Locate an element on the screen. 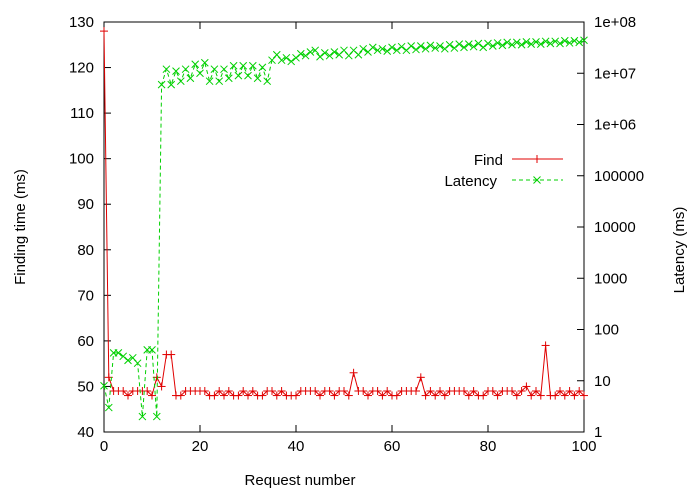 This screenshot has width=696, height=489. x-tick-label: 60 is located at coordinates (392, 446).